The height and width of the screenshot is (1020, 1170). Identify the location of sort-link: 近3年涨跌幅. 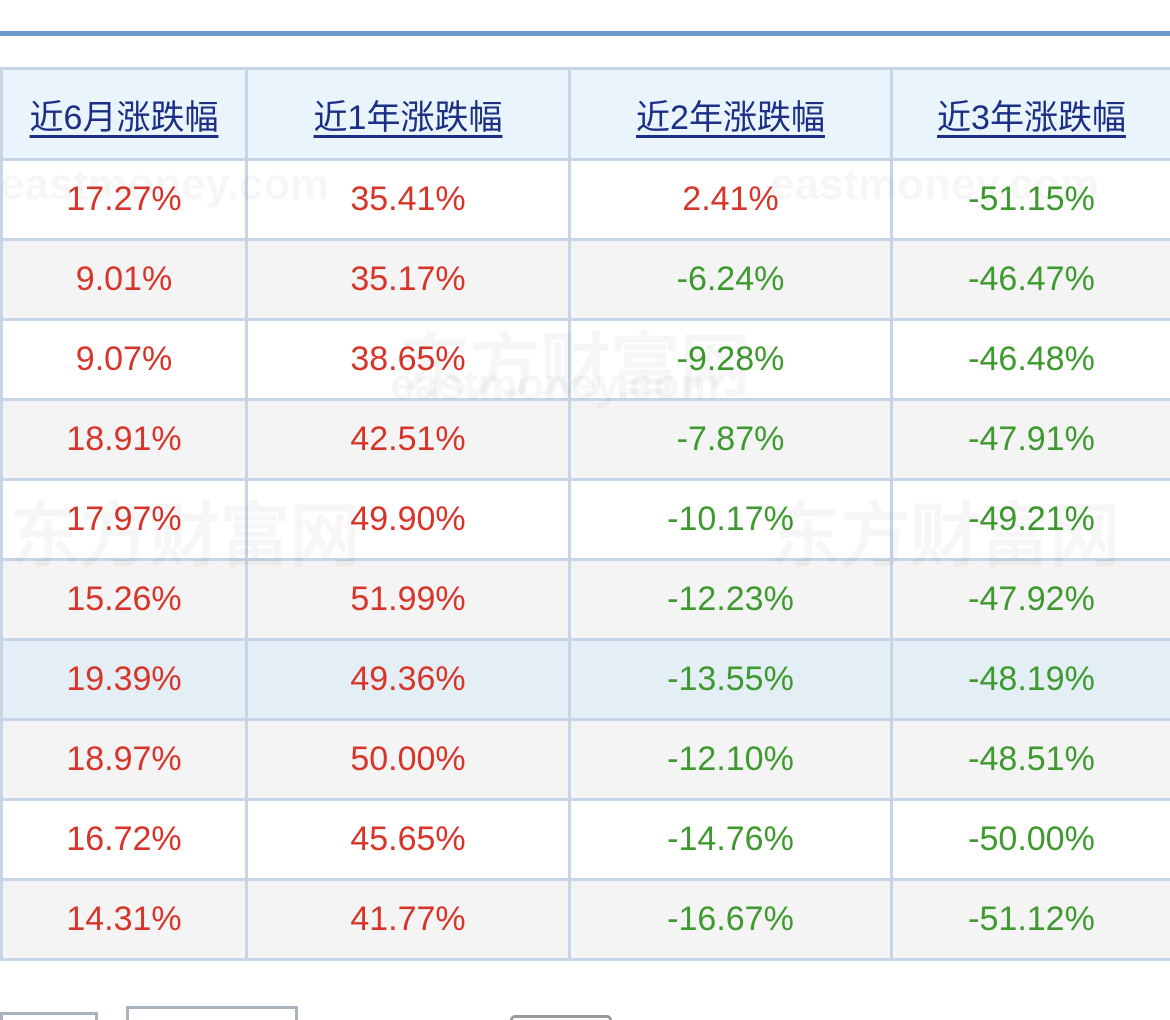
(1031, 117).